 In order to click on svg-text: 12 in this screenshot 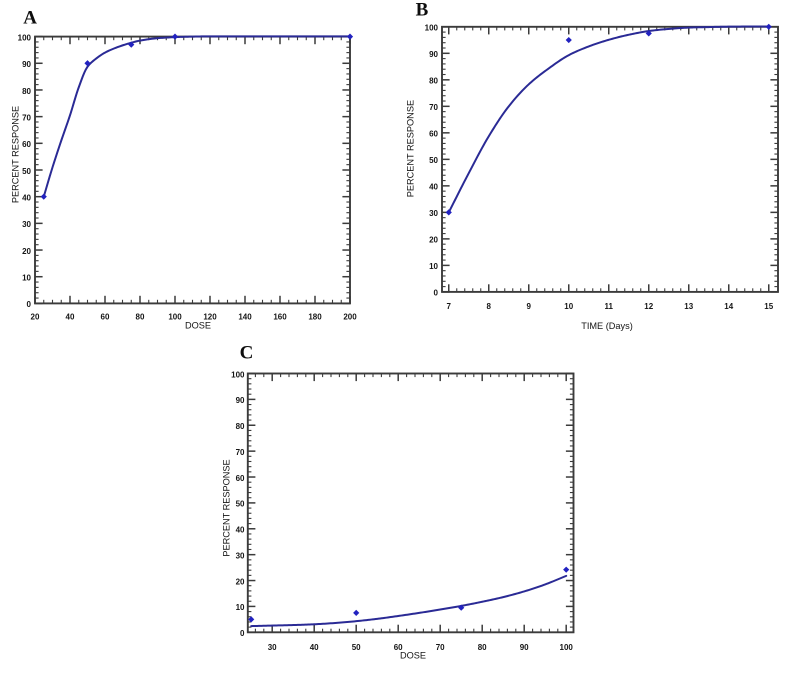, I will do `click(648, 306)`.